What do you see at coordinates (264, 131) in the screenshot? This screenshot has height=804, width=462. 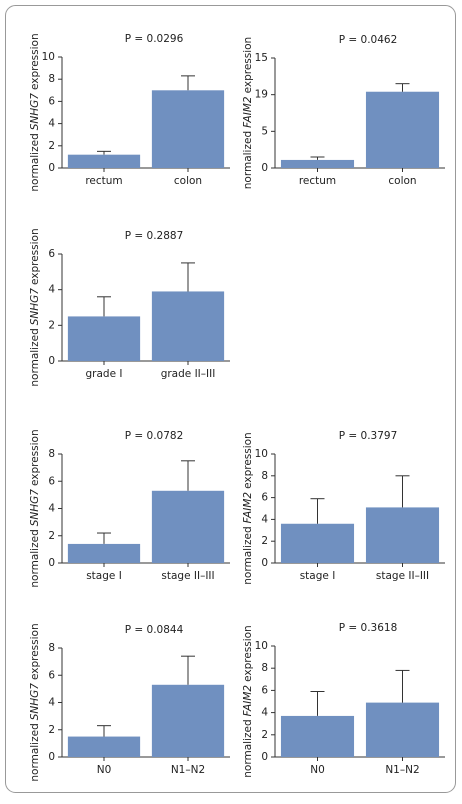 I see `y-tick-label: 5` at bounding box center [264, 131].